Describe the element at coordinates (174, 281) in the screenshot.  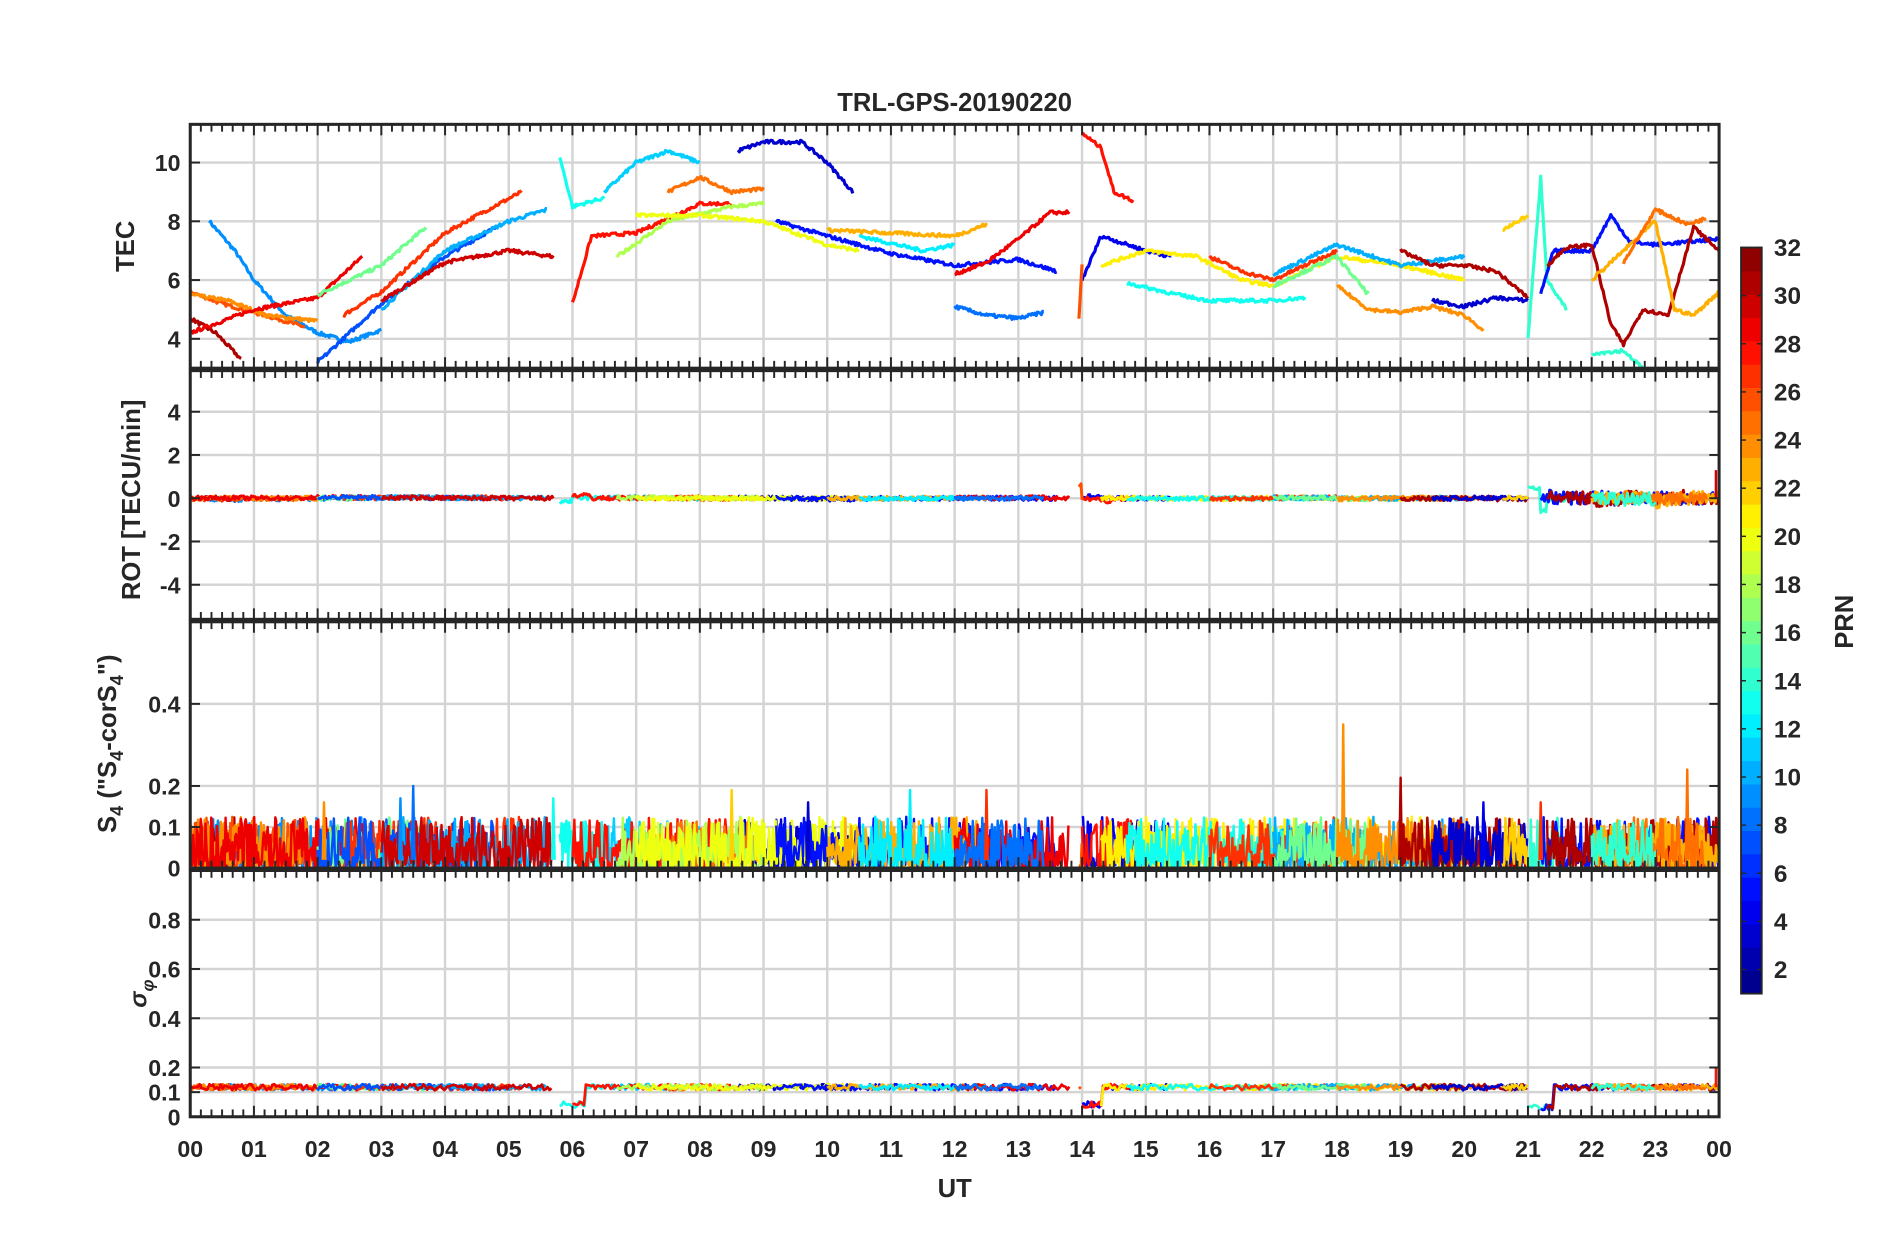
I see `y-tick-label: 6` at that location.